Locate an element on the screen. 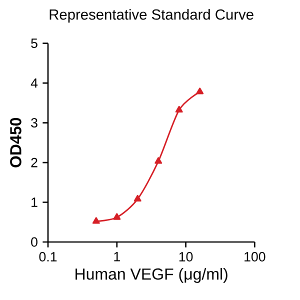  x-tick-label: 1 is located at coordinates (117, 257).